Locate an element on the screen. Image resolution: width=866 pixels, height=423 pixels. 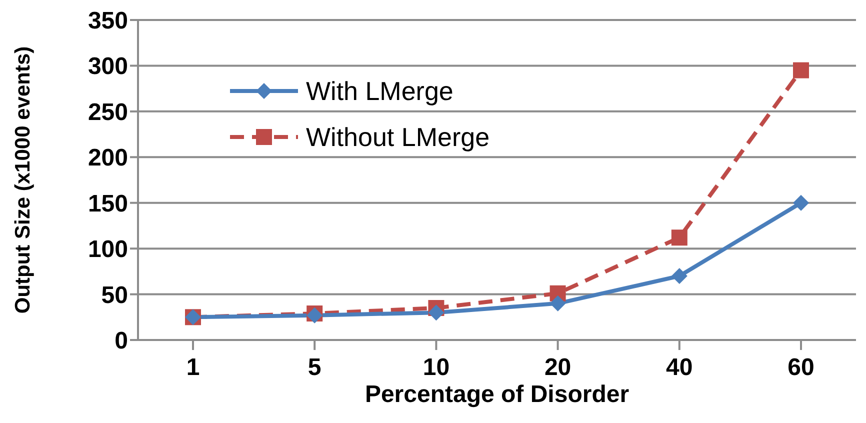
y-tick-label: 50 is located at coordinates (114, 295).